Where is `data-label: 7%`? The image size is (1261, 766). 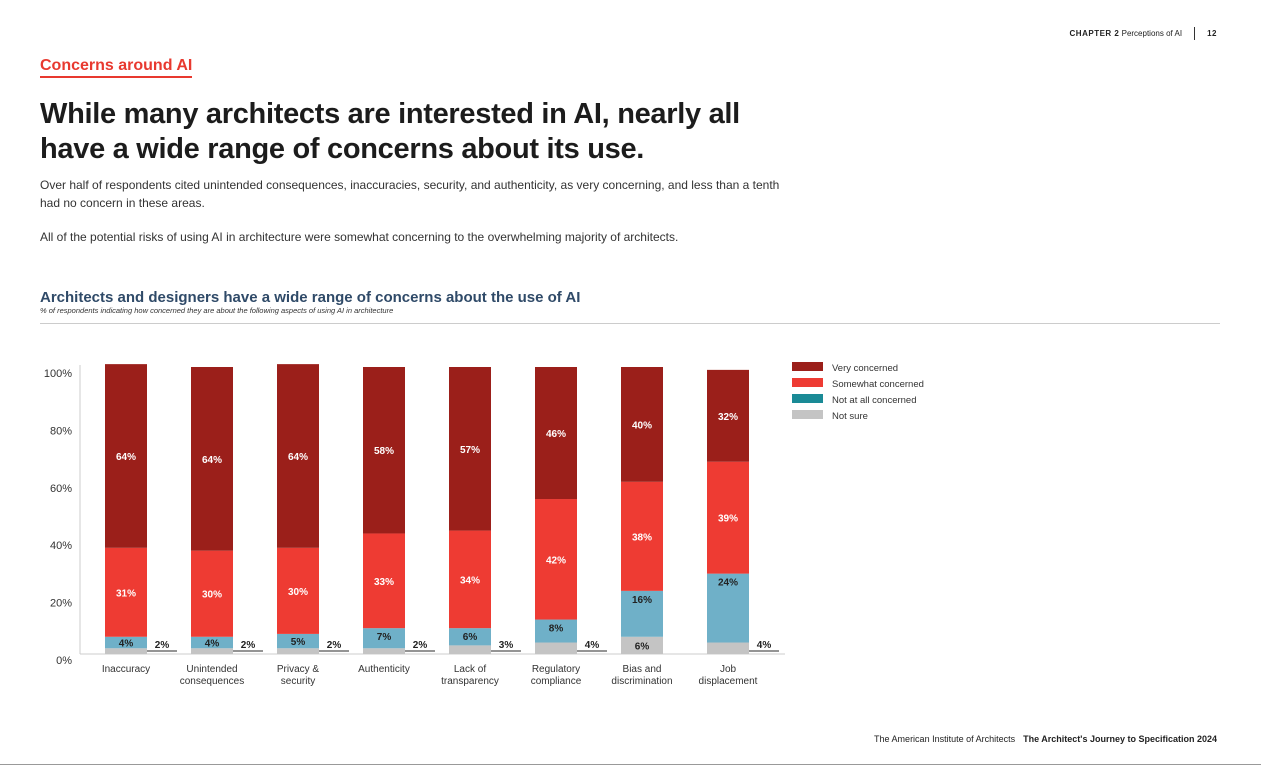
data-label: 7% is located at coordinates (384, 637).